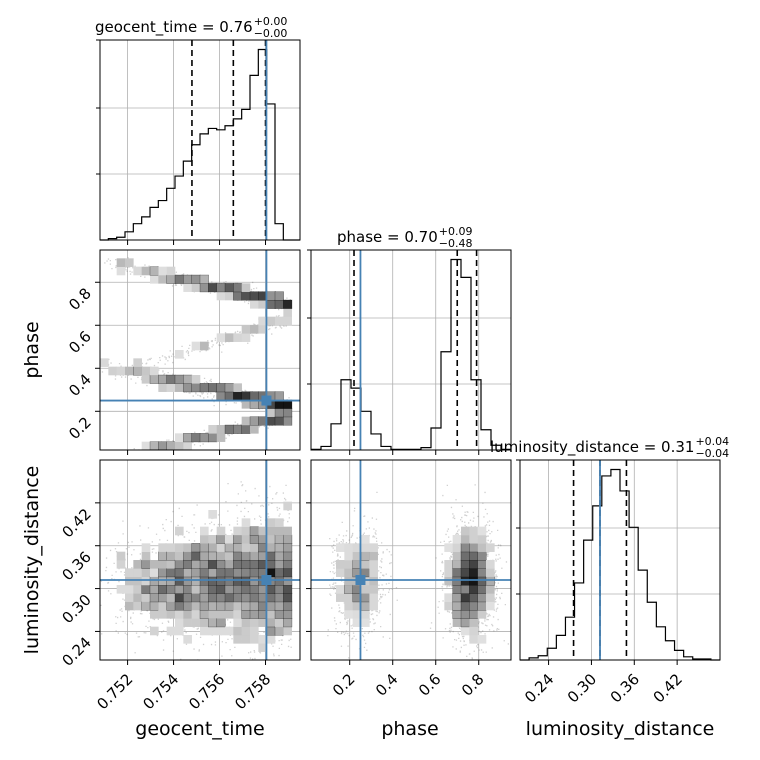 The width and height of the screenshot is (760, 760). Describe the element at coordinates (430, 685) in the screenshot. I see `x-tick-label: 0.6` at that location.